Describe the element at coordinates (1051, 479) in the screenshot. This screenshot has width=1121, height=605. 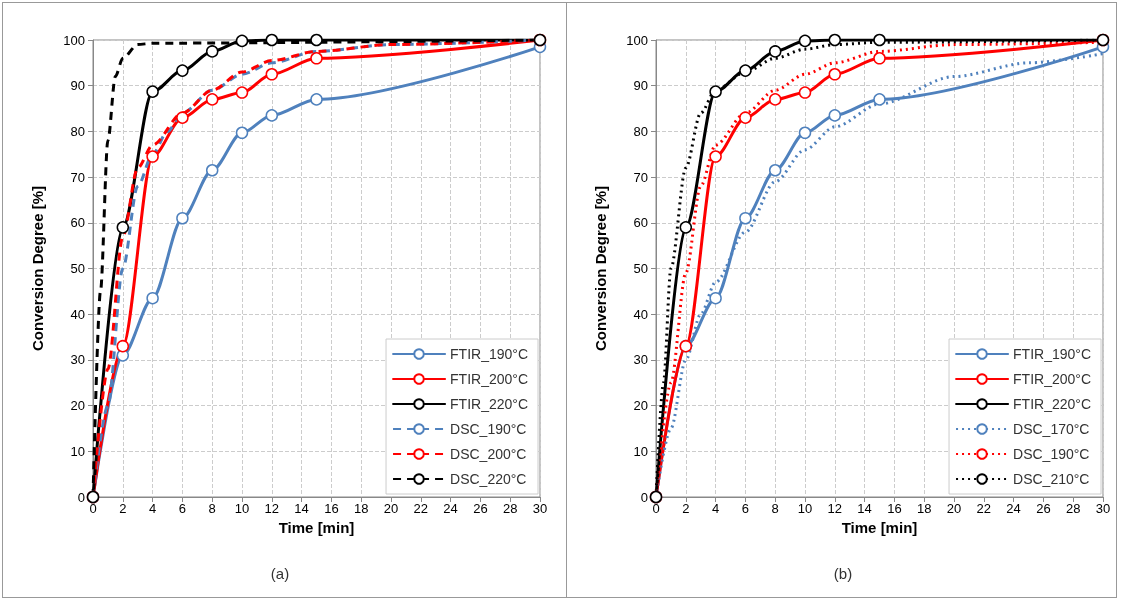
I see `legend-label: DSC_210°C` at that location.